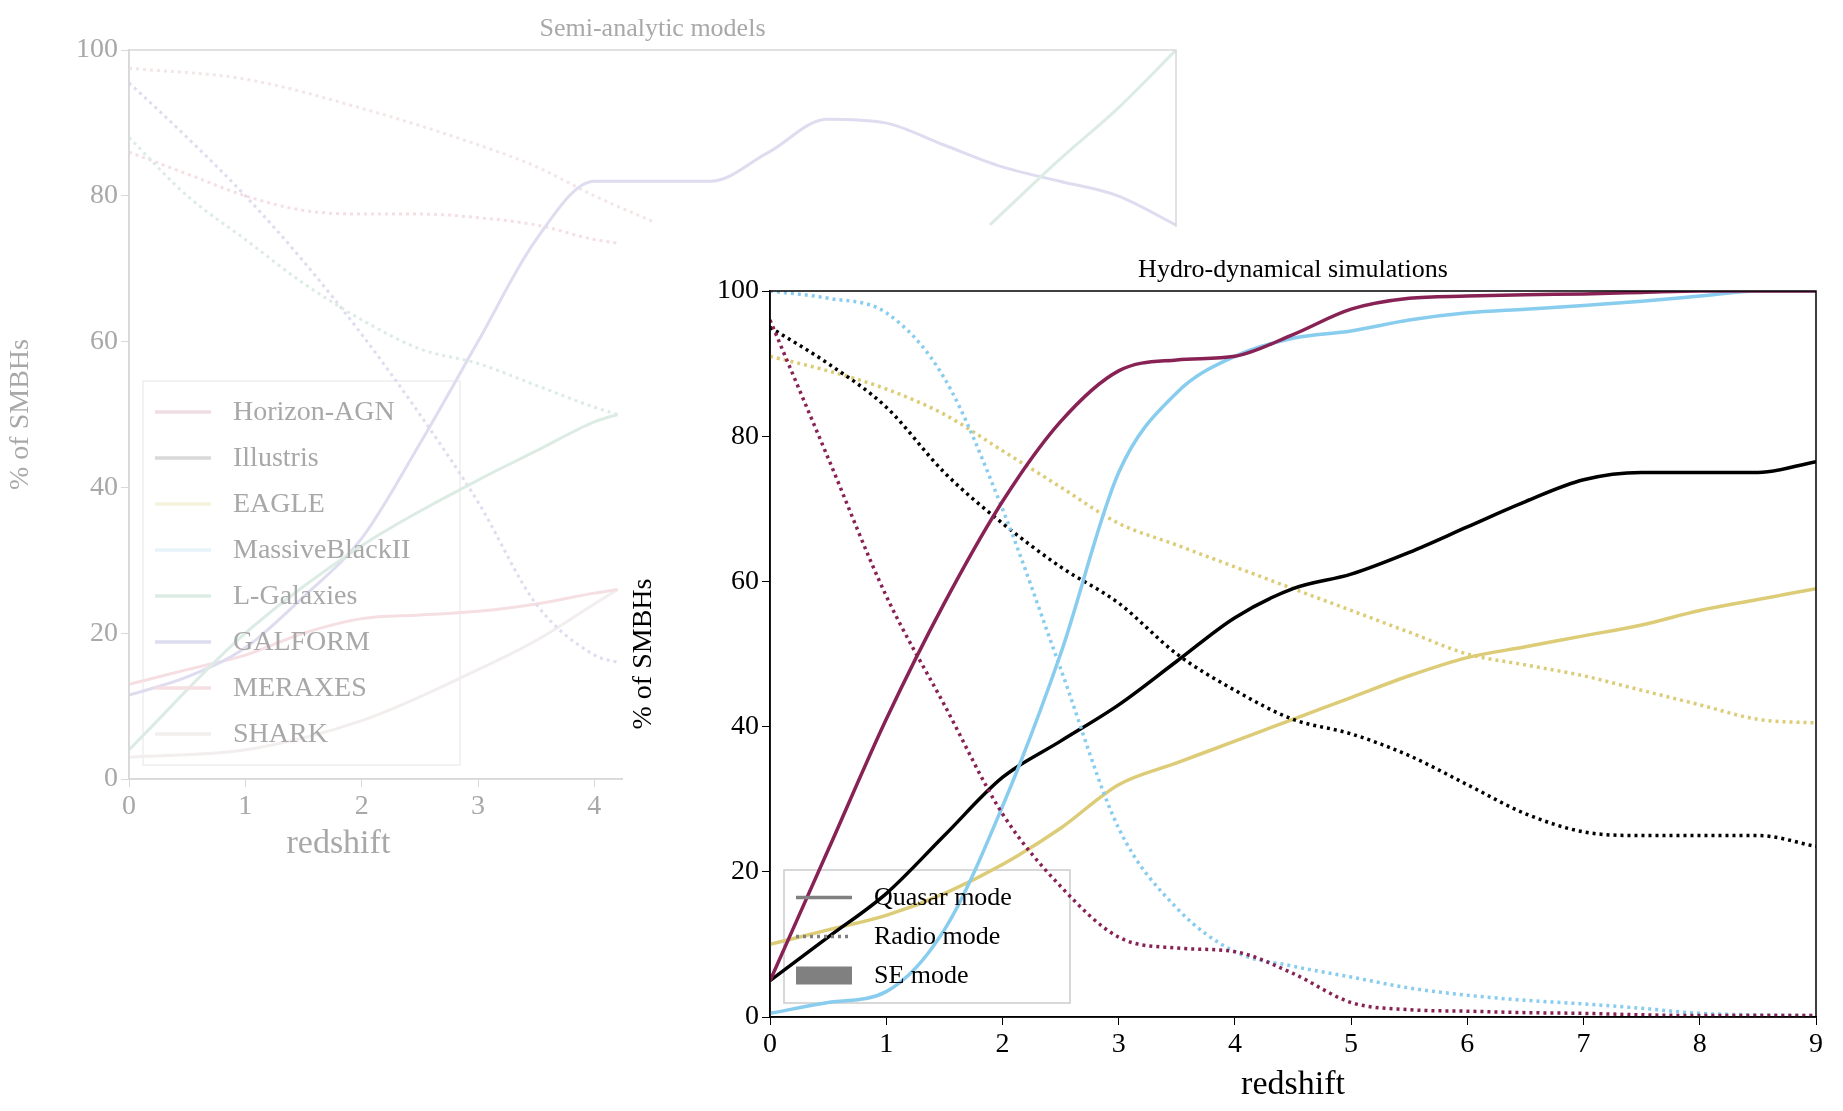 The image size is (1843, 1111). What do you see at coordinates (1293, 268) in the screenshot?
I see `chart-title: Hydro-dynamical simulations` at bounding box center [1293, 268].